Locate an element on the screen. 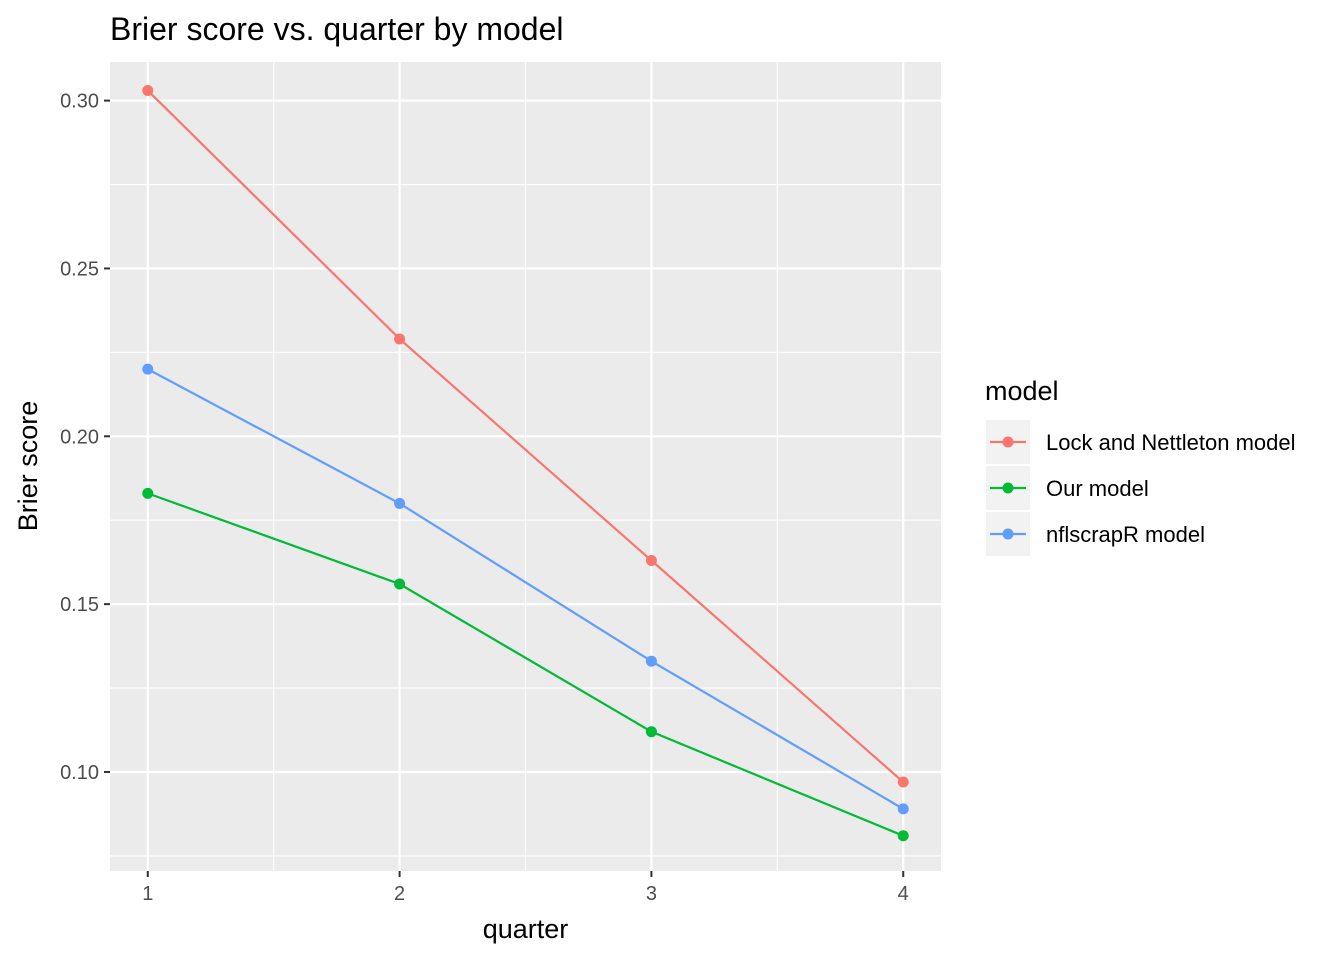  x-tick-label: 4 is located at coordinates (903, 894).